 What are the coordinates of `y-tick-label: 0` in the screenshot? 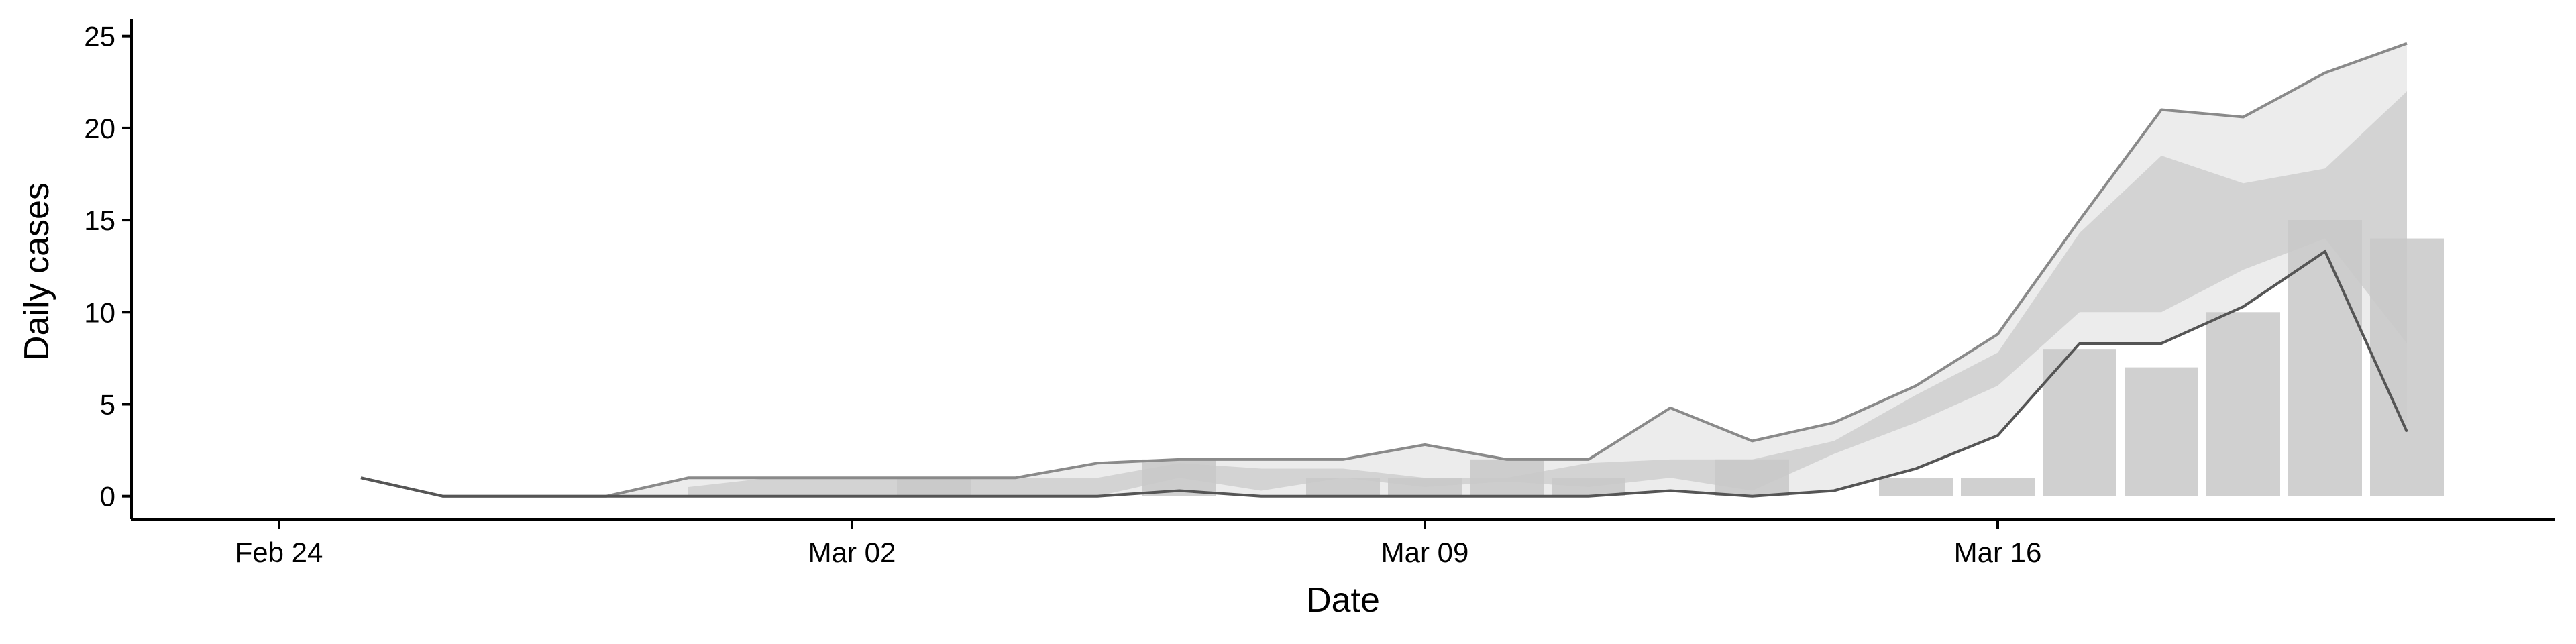 It's located at (107, 497).